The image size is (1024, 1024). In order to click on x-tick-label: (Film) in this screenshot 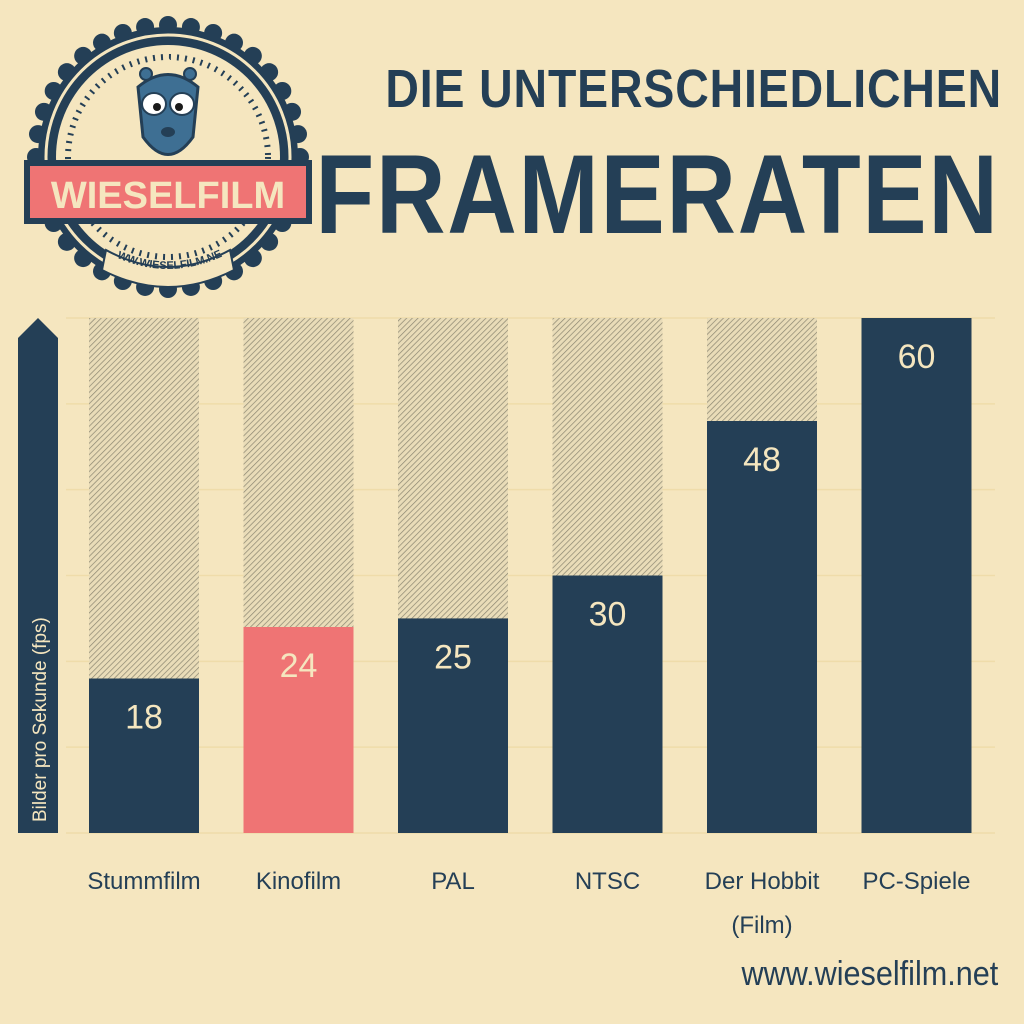, I will do `click(761, 925)`.